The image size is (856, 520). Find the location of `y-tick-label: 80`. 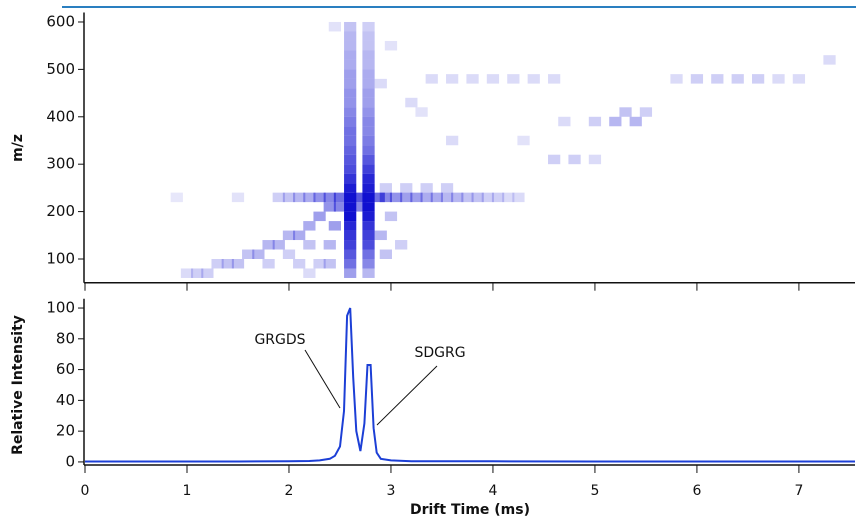

y-tick-label: 80 is located at coordinates (65, 338).